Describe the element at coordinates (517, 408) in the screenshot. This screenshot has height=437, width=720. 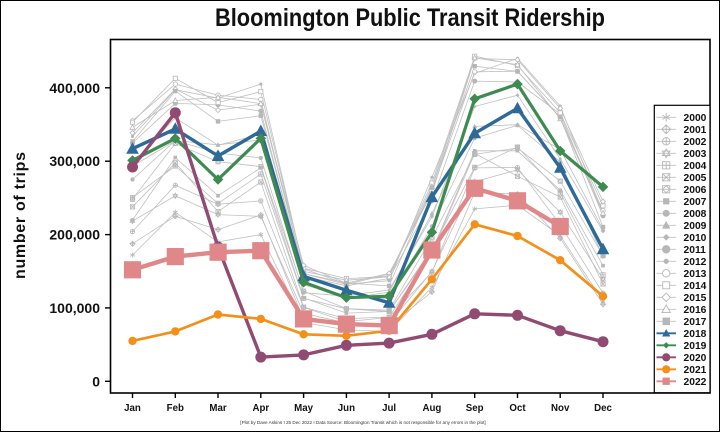
I see `svg-text: Oct` at that location.